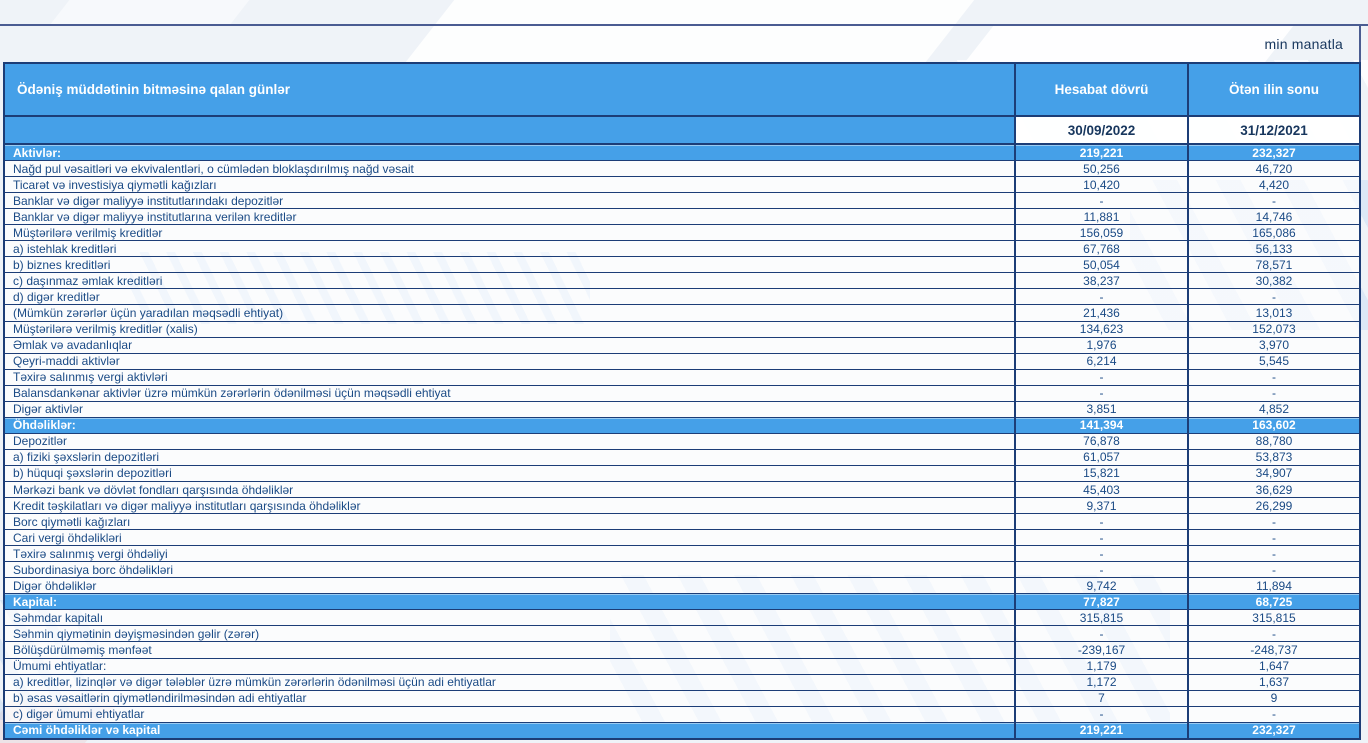 The image size is (1368, 743). Describe the element at coordinates (1273, 169) in the screenshot. I see `value-previous-cell: 46,720` at that location.